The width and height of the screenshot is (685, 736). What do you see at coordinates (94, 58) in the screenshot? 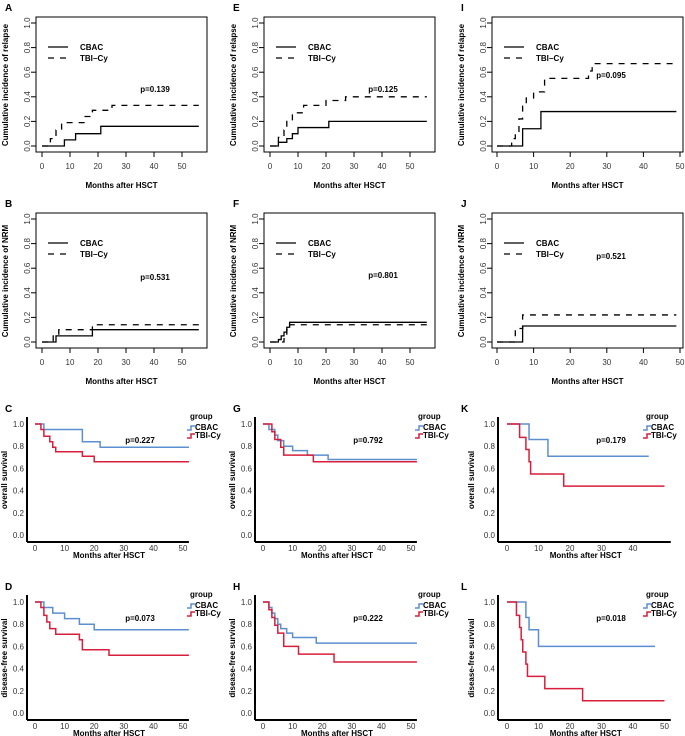
I see `legend-label-tbi-cy: TBI−Cy` at bounding box center [94, 58].